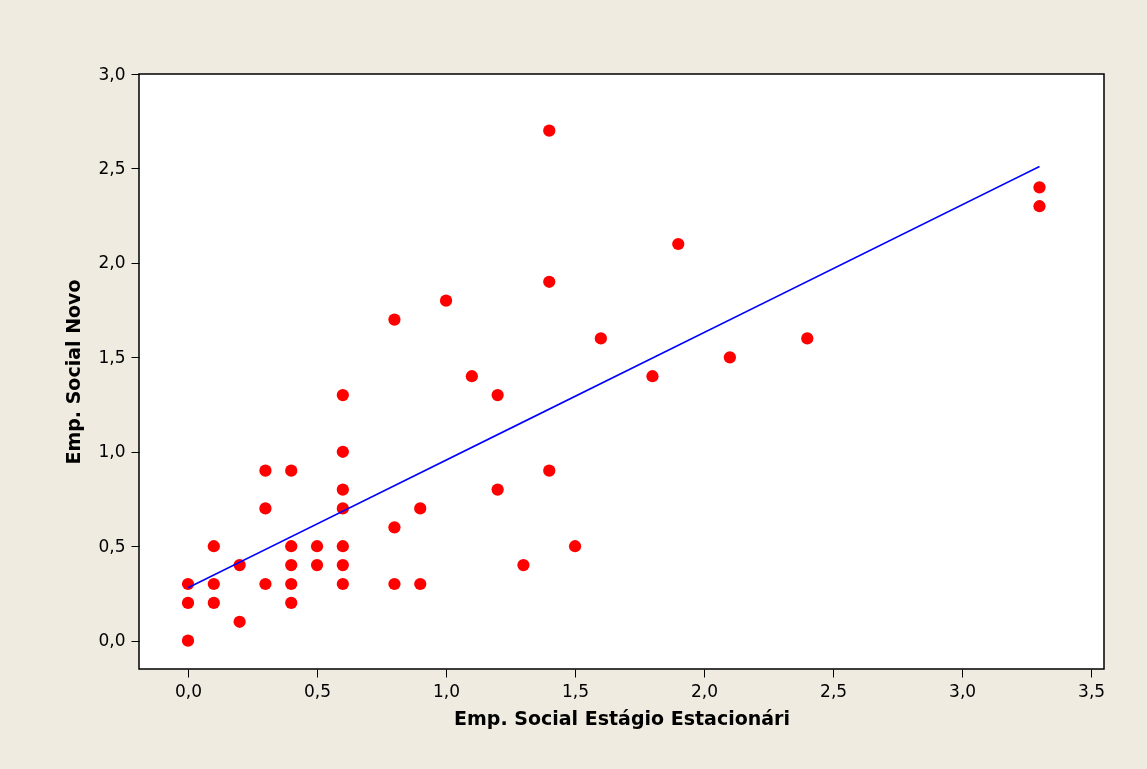 The height and width of the screenshot is (769, 1147). What do you see at coordinates (705, 690) in the screenshot?
I see `x-tick-label: 2,0` at bounding box center [705, 690].